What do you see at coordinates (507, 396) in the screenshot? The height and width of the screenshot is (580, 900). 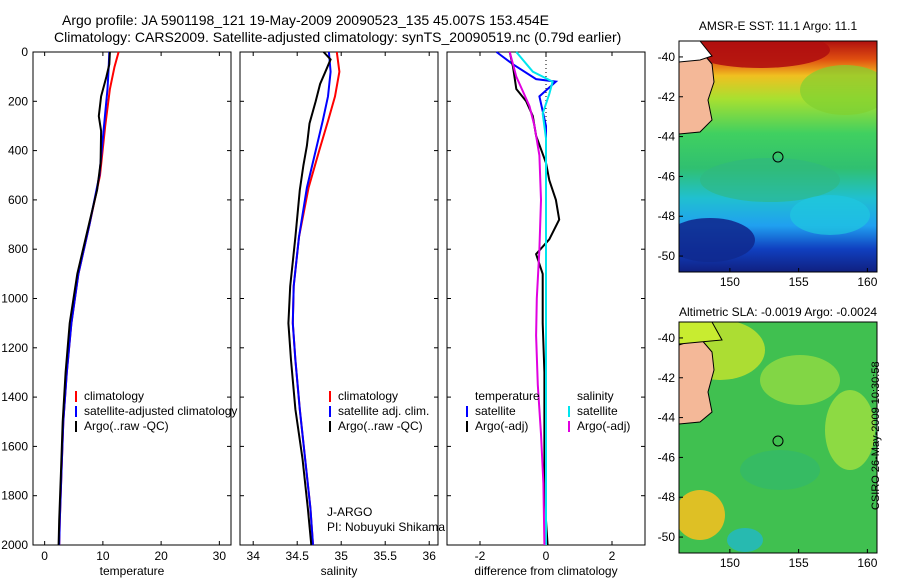 I see `difference-legend-label: temperature` at bounding box center [507, 396].